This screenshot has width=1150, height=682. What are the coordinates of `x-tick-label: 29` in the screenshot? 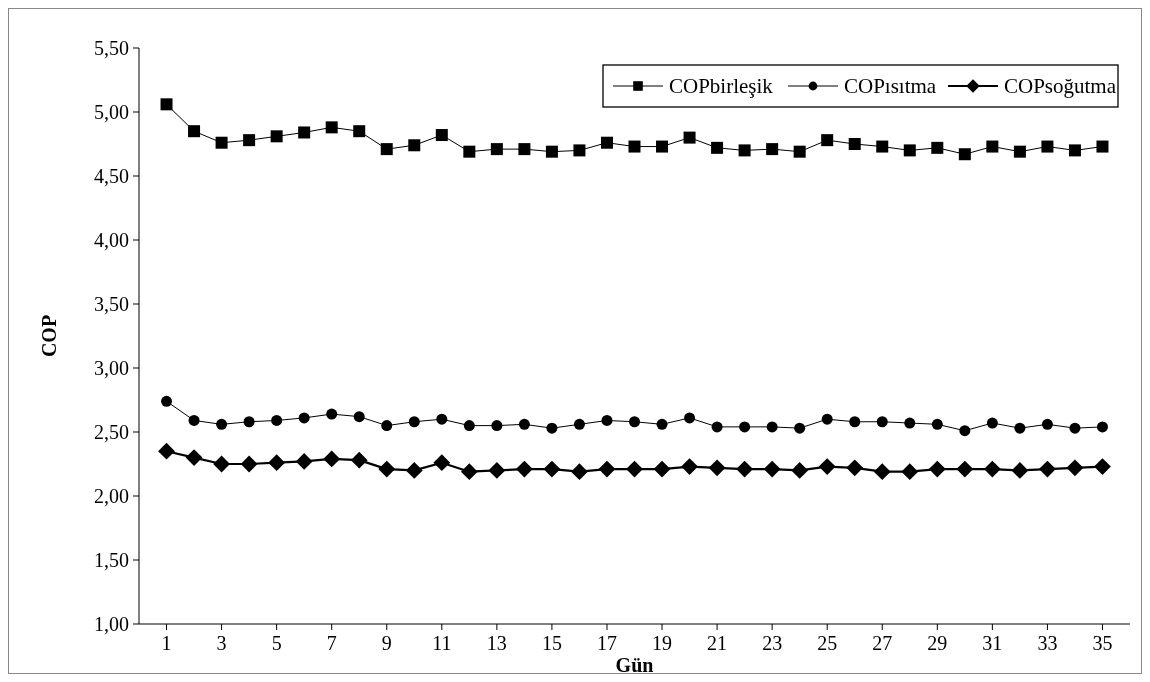 It's located at (937, 643).